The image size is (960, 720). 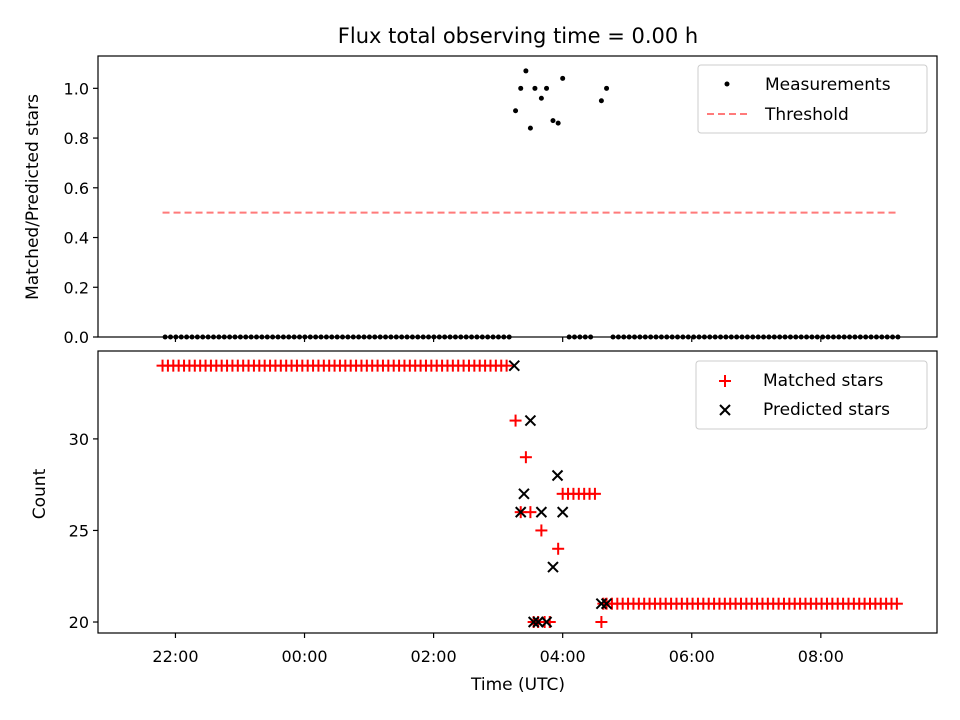 What do you see at coordinates (76, 287) in the screenshot?
I see `top-y-tick-label: 0.2` at bounding box center [76, 287].